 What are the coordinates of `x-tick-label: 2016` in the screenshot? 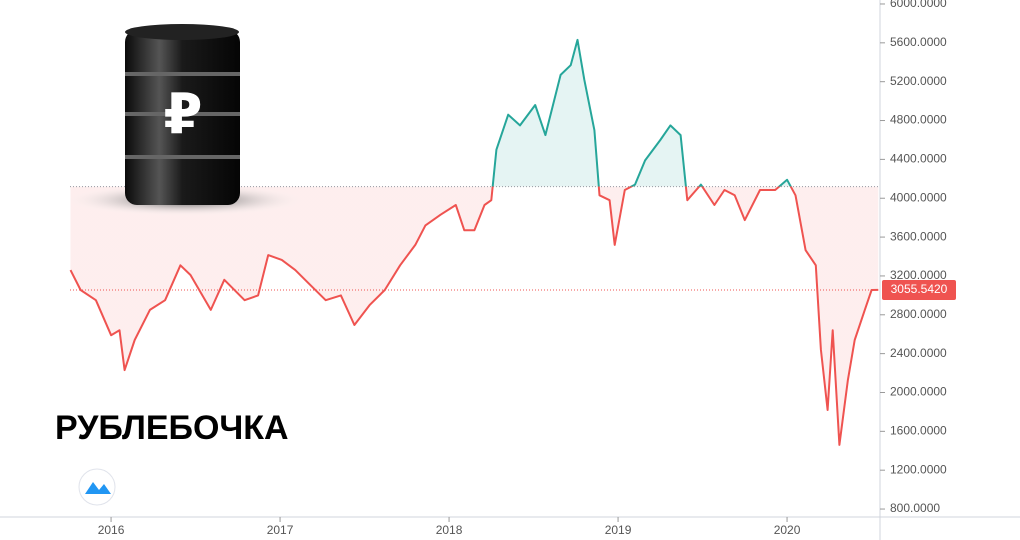 It's located at (111, 530).